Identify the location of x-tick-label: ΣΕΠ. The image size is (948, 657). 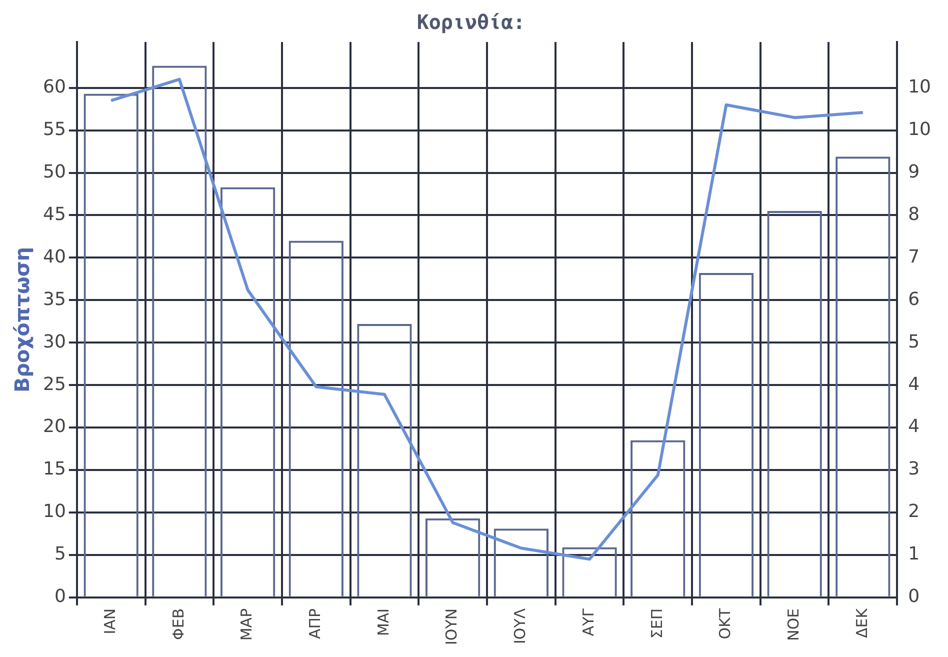
(657, 623).